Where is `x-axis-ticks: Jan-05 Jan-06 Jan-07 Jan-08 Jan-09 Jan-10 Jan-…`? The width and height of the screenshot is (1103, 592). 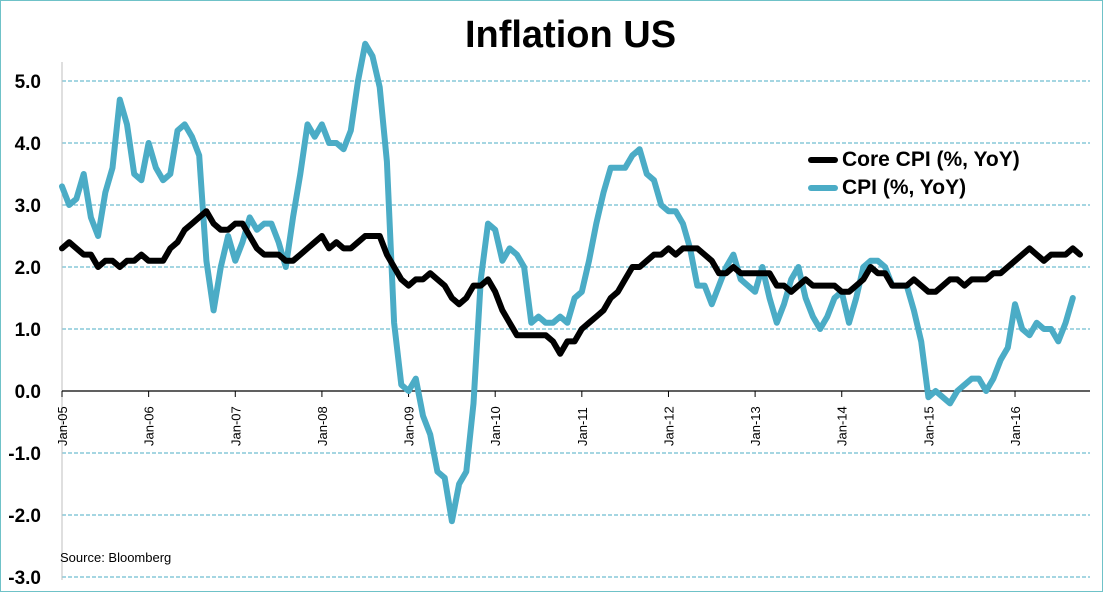
x-axis-ticks: Jan-05 Jan-06 Jan-07 Jan-08 Jan-09 Jan-10 Jan-… is located at coordinates (539, 418).